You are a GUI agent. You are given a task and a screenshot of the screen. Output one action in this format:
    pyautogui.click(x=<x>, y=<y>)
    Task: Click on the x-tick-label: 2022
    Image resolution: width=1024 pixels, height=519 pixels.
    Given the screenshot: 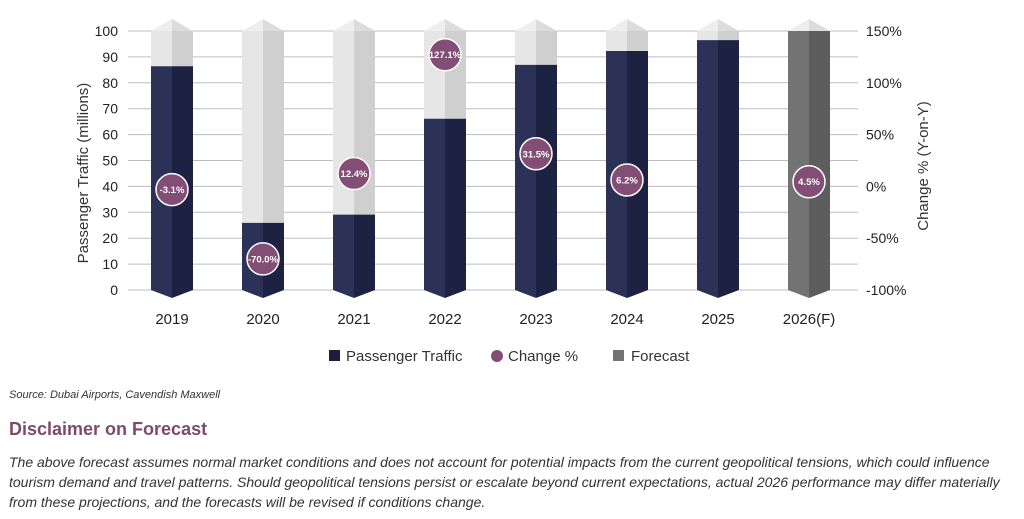 What is the action you would take?
    pyautogui.click(x=444, y=319)
    